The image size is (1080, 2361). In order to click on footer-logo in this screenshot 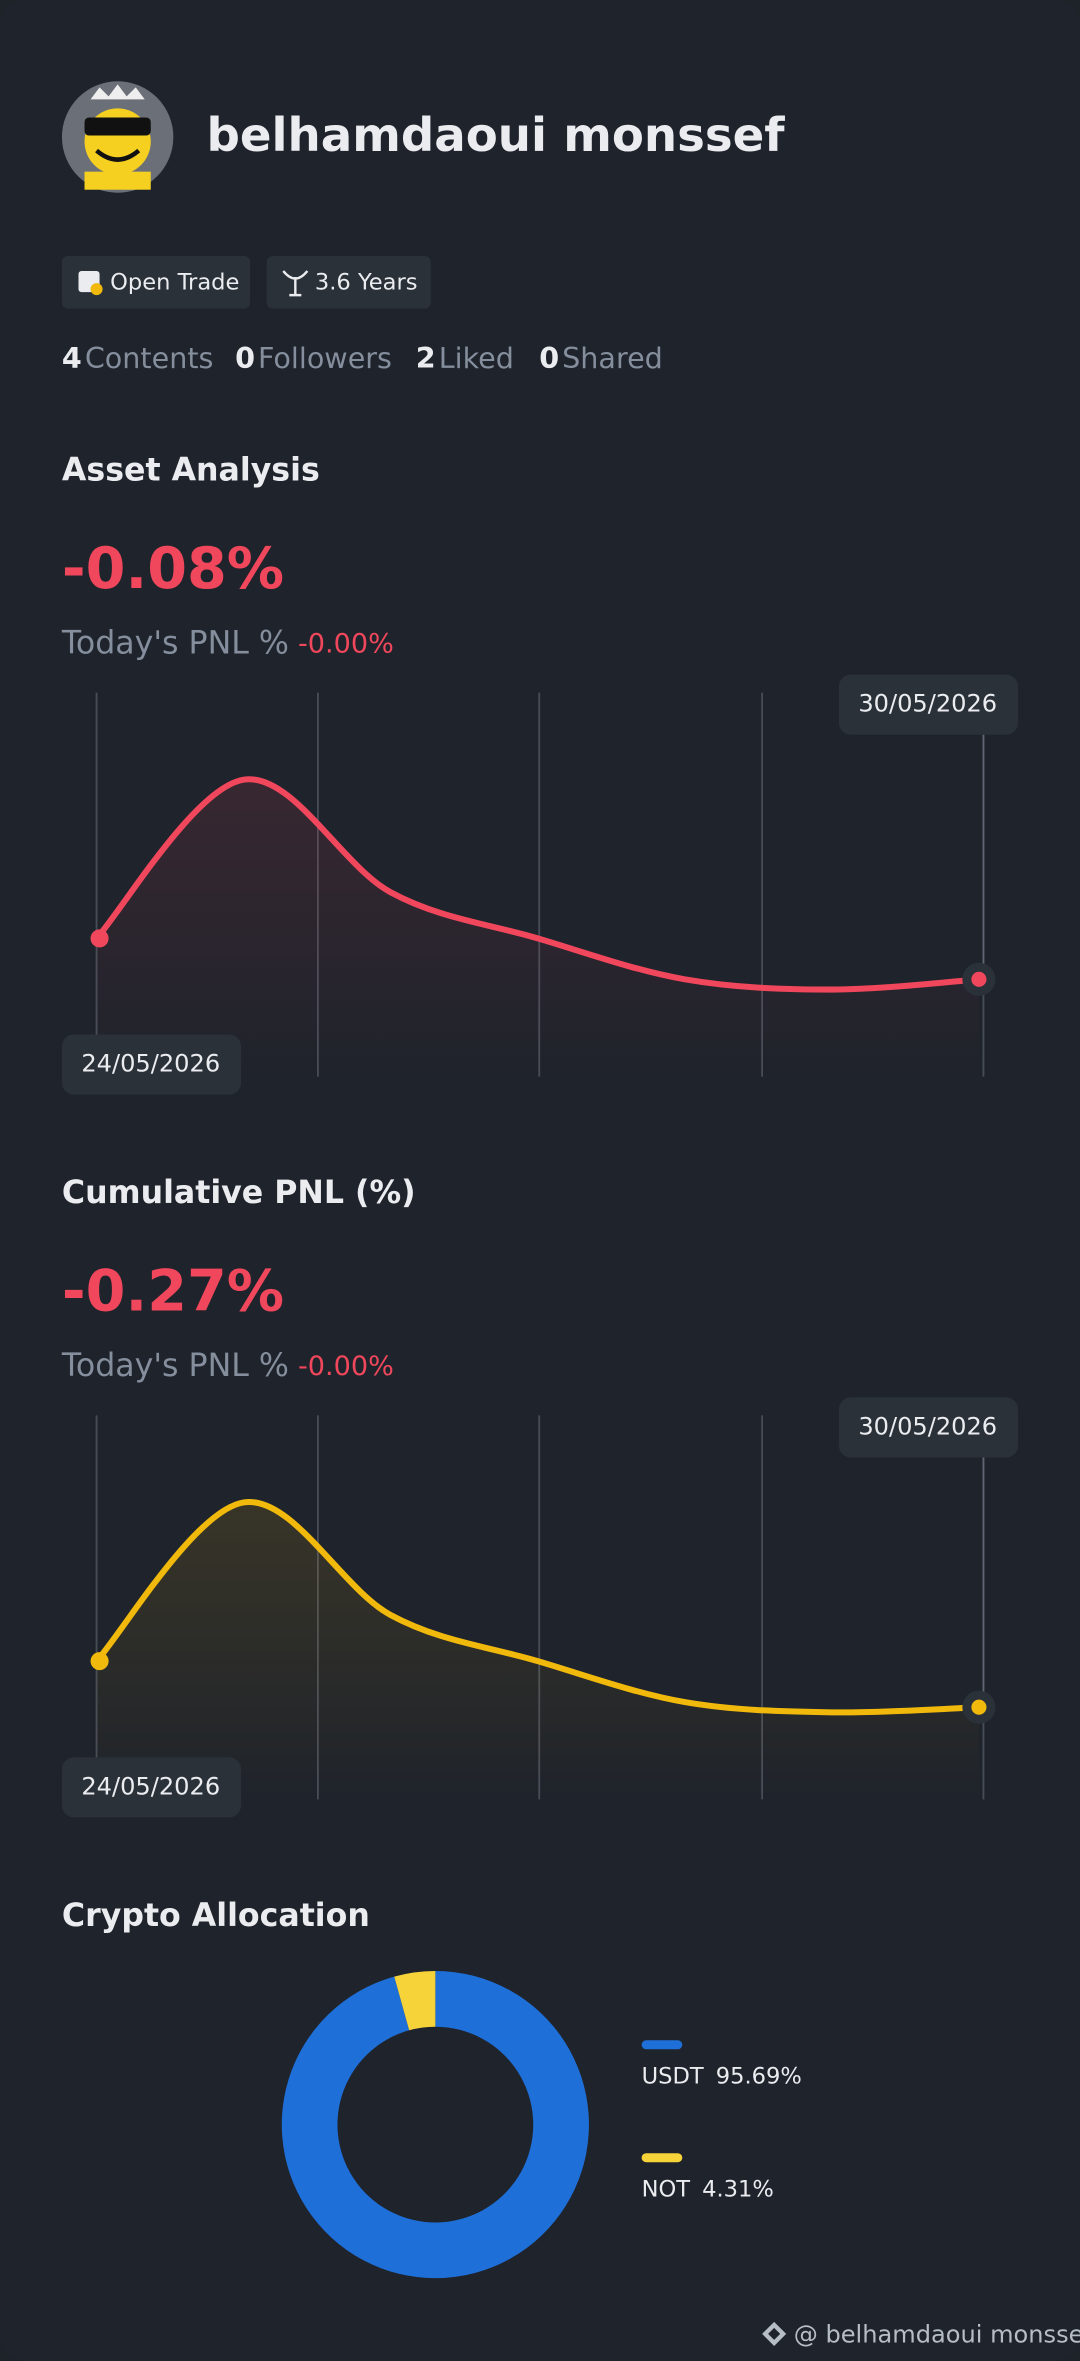, I will do `click(774, 2333)`.